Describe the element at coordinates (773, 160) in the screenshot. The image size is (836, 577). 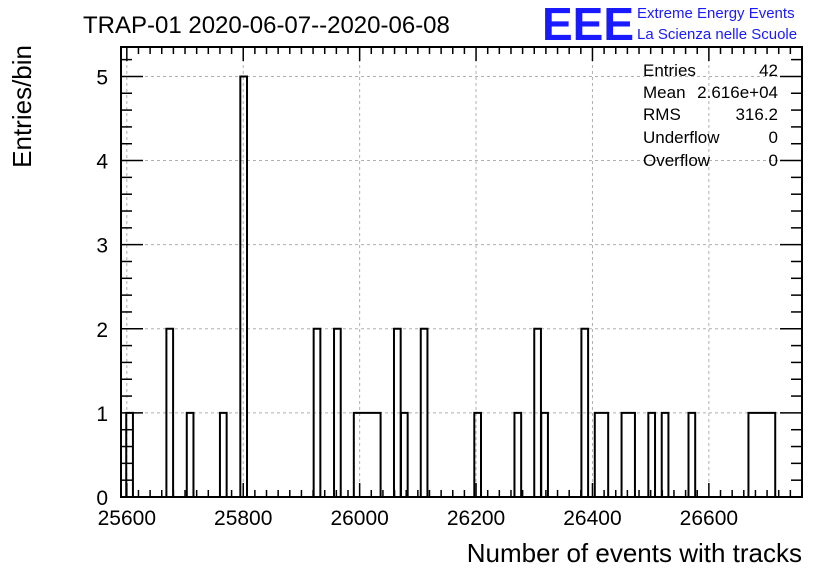
I see `stat-overflow-value: 0` at that location.